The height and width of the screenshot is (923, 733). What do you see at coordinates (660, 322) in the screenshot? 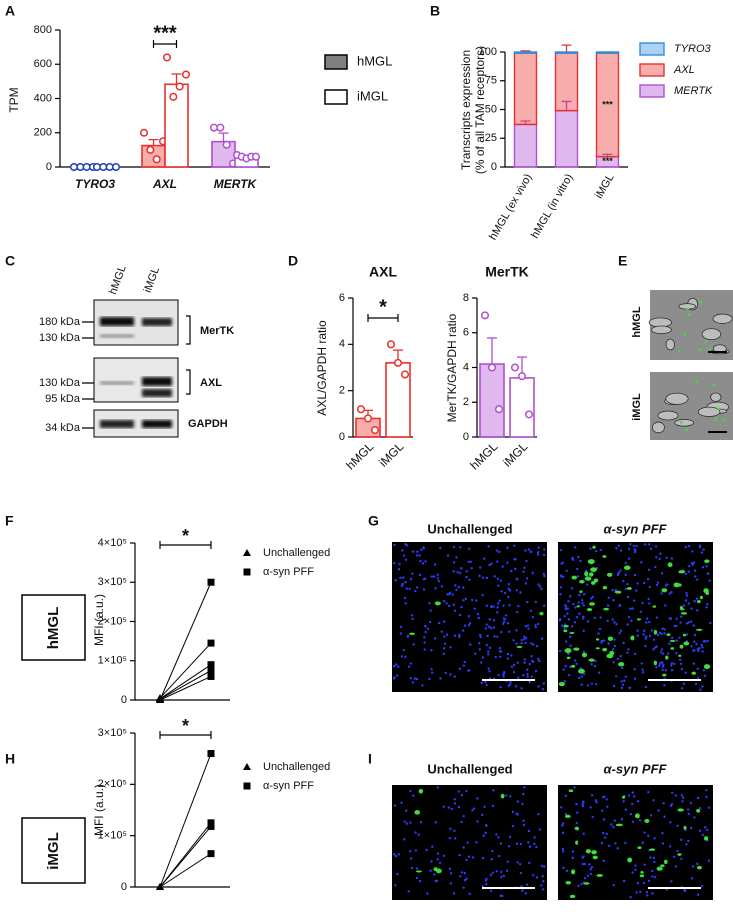
I see `cell` at bounding box center [660, 322].